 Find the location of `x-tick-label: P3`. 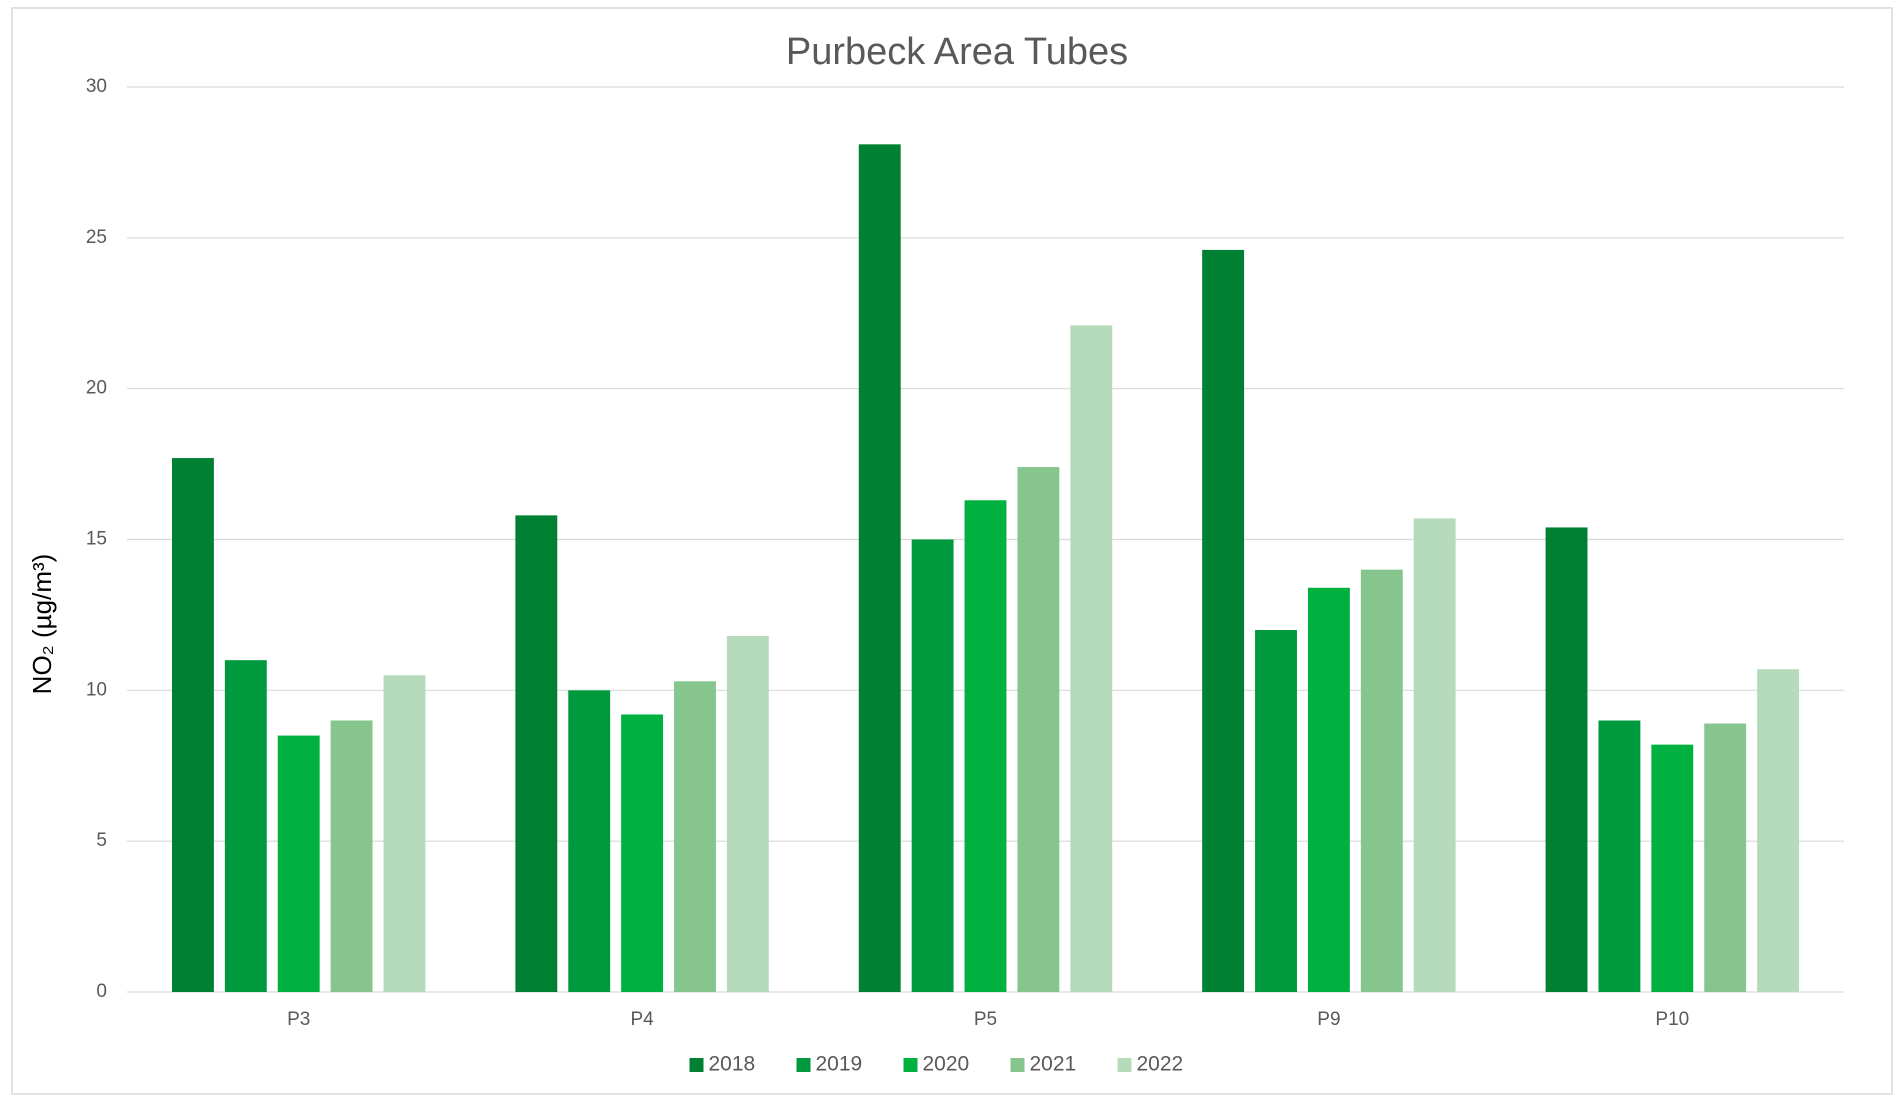

x-tick-label: P3 is located at coordinates (298, 1019).